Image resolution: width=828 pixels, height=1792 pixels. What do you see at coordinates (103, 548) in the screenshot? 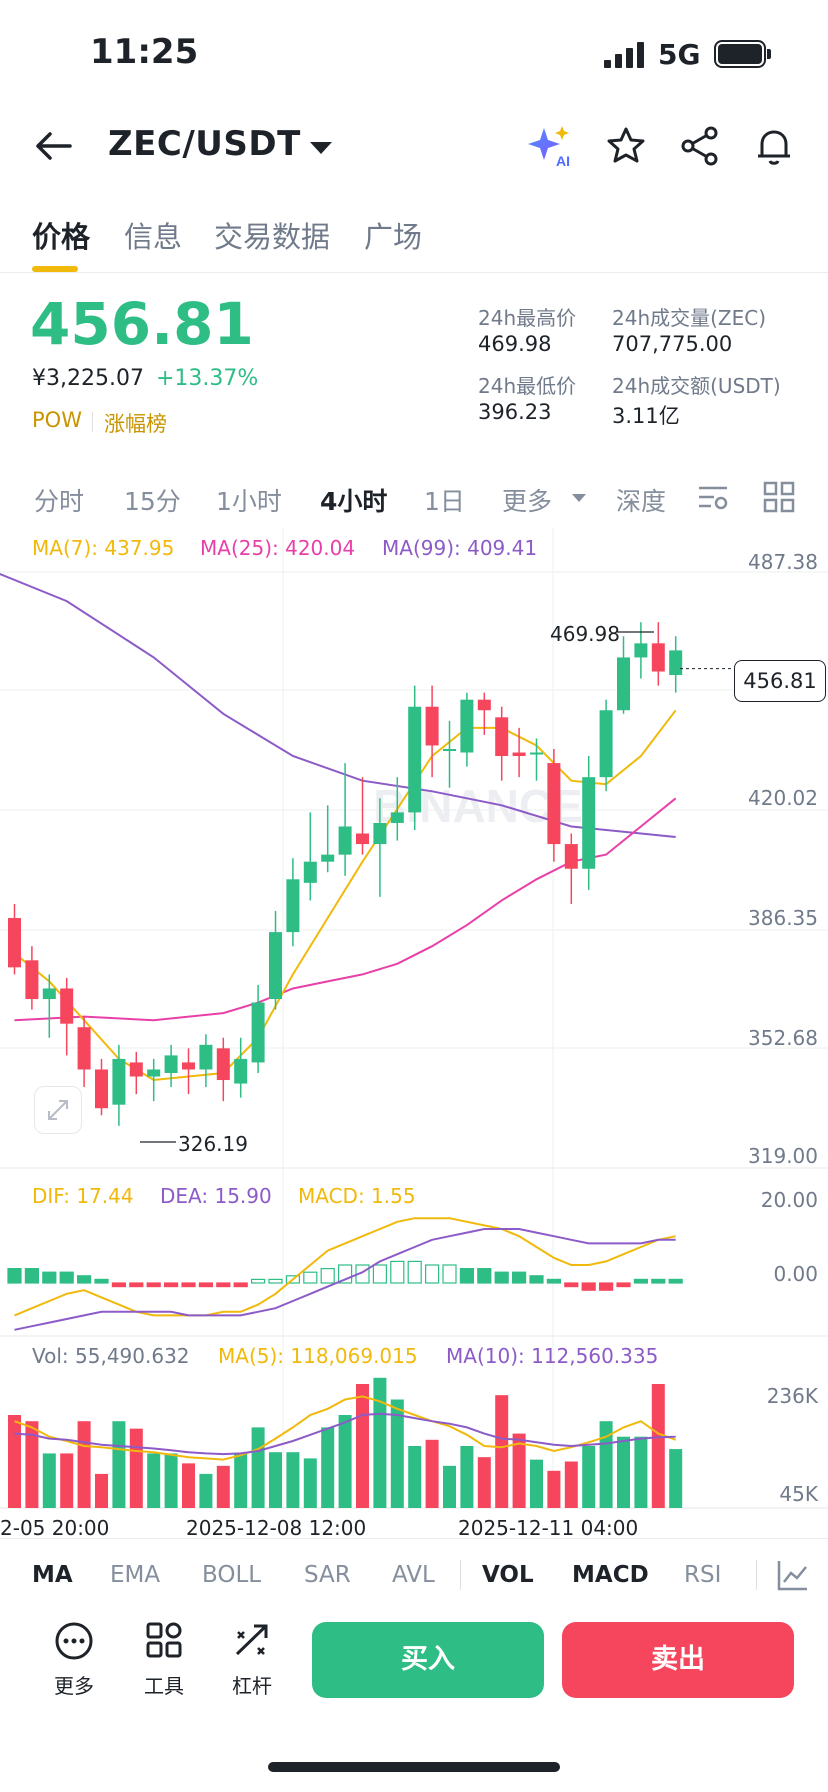
I see `ma7-legend: MA(7): 437.95` at bounding box center [103, 548].